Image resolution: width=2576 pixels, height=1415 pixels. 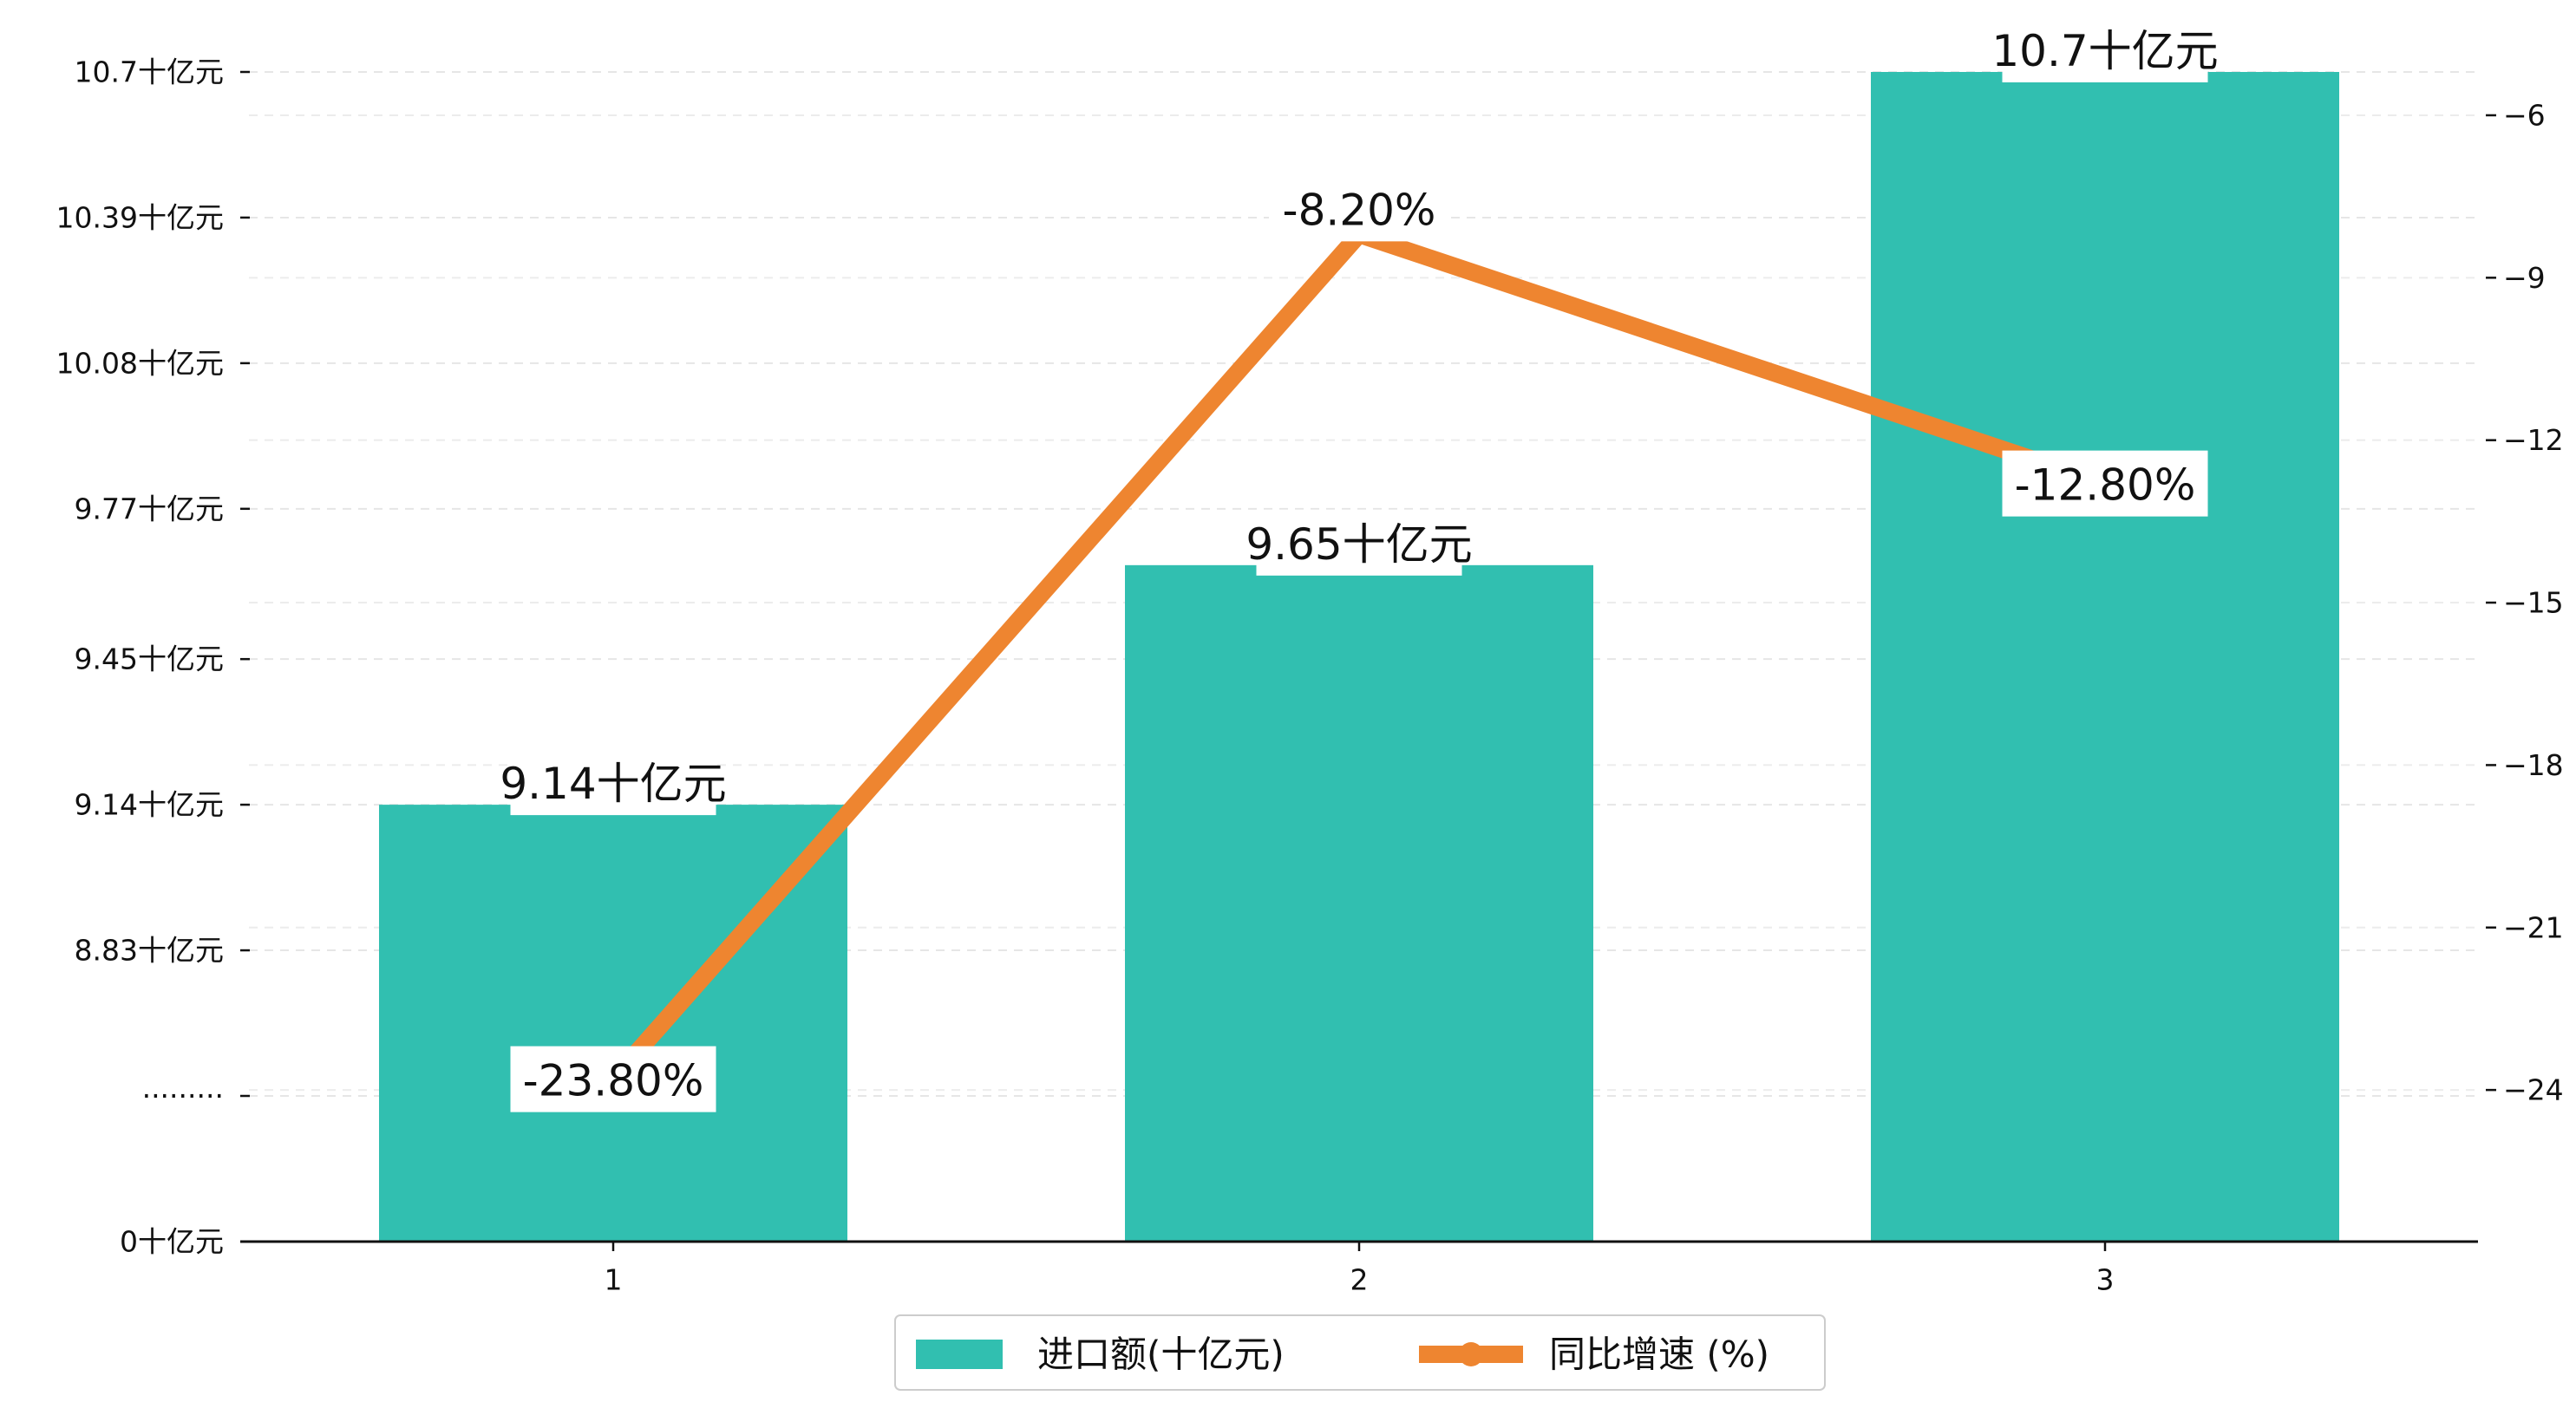 I want to click on x-tick-label: 2, so click(x=1359, y=1280).